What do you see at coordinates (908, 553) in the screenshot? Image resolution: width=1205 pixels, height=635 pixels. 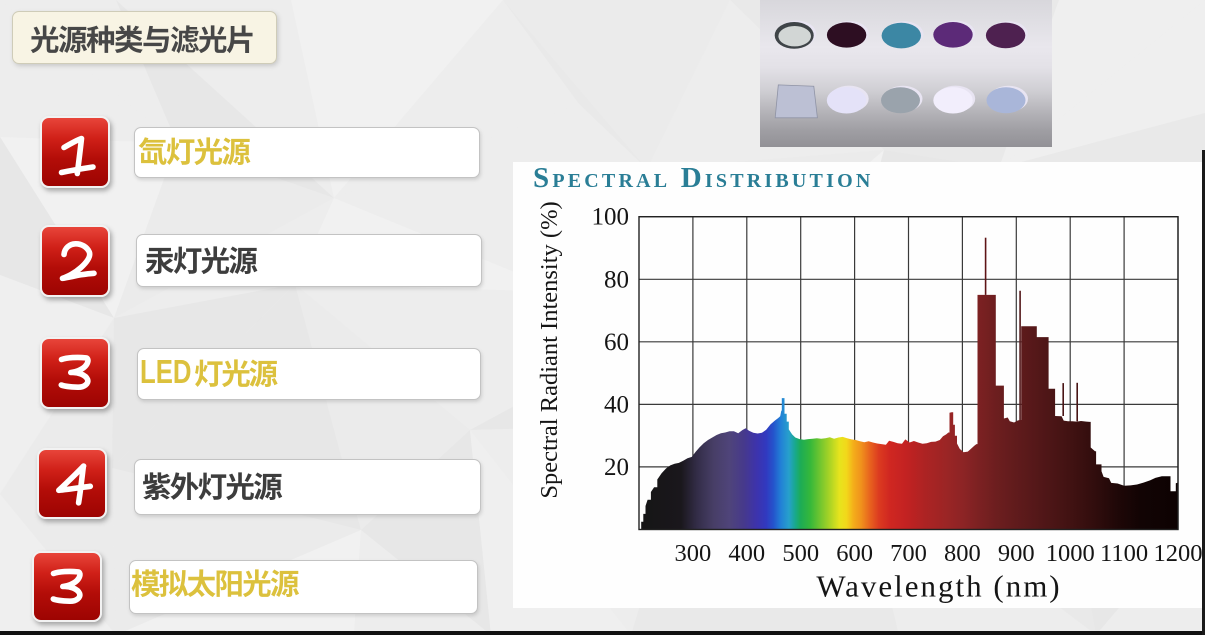 I see `svg-text: 700` at bounding box center [908, 553].